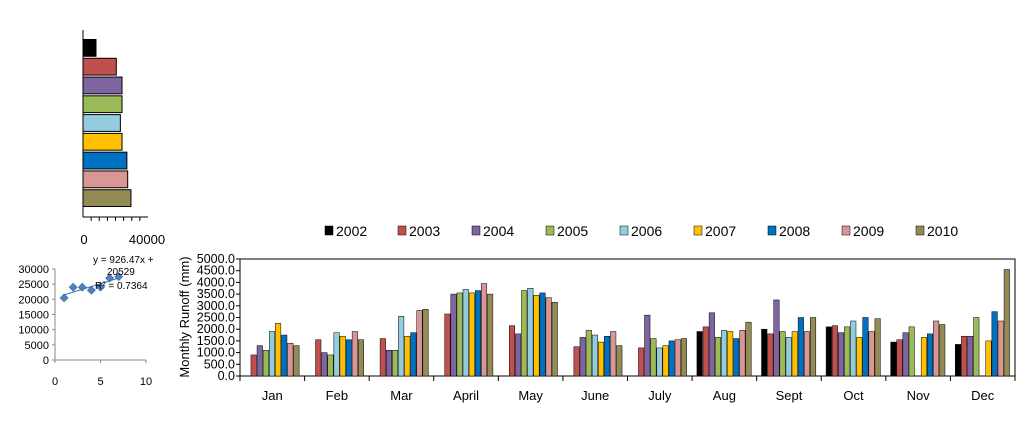  Describe the element at coordinates (33, 270) in the screenshot. I see `scatter-y-tick-label: 30000` at that location.